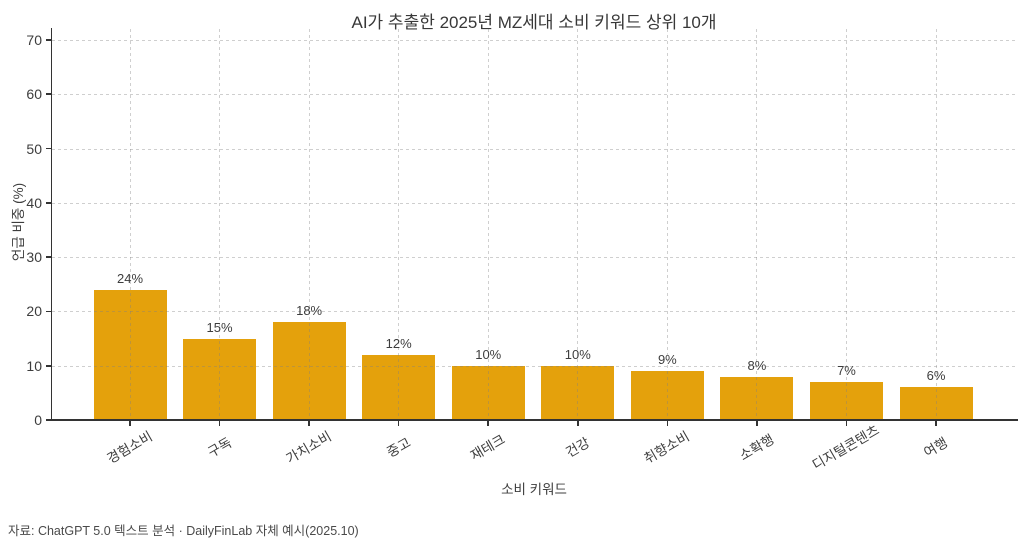  I want to click on x-tick-label-text: 구독, so click(219, 447).